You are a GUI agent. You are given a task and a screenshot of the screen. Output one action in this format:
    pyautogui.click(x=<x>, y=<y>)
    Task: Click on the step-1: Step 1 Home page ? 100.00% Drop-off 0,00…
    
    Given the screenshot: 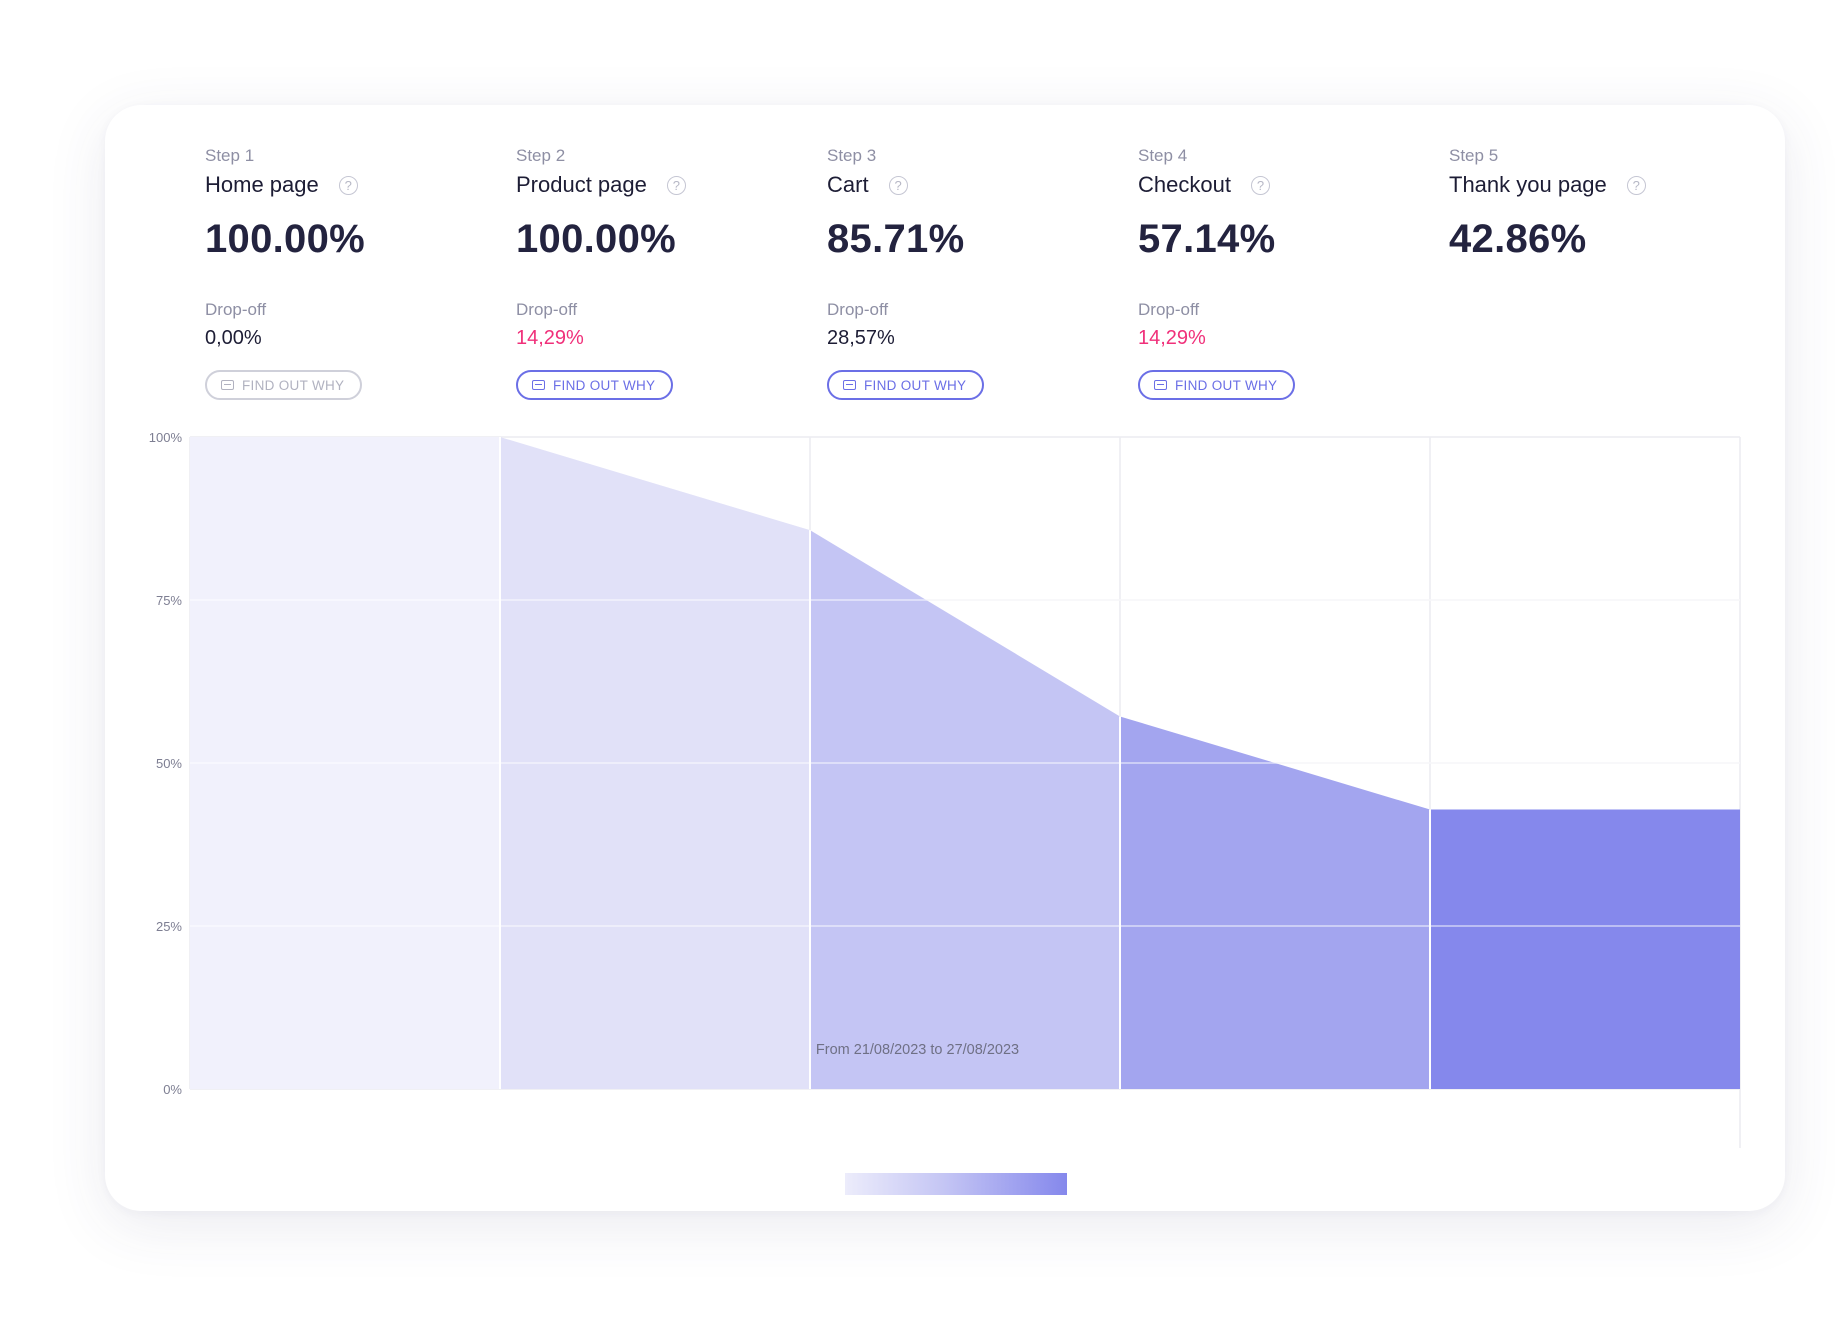 What is the action you would take?
    pyautogui.click(x=355, y=248)
    